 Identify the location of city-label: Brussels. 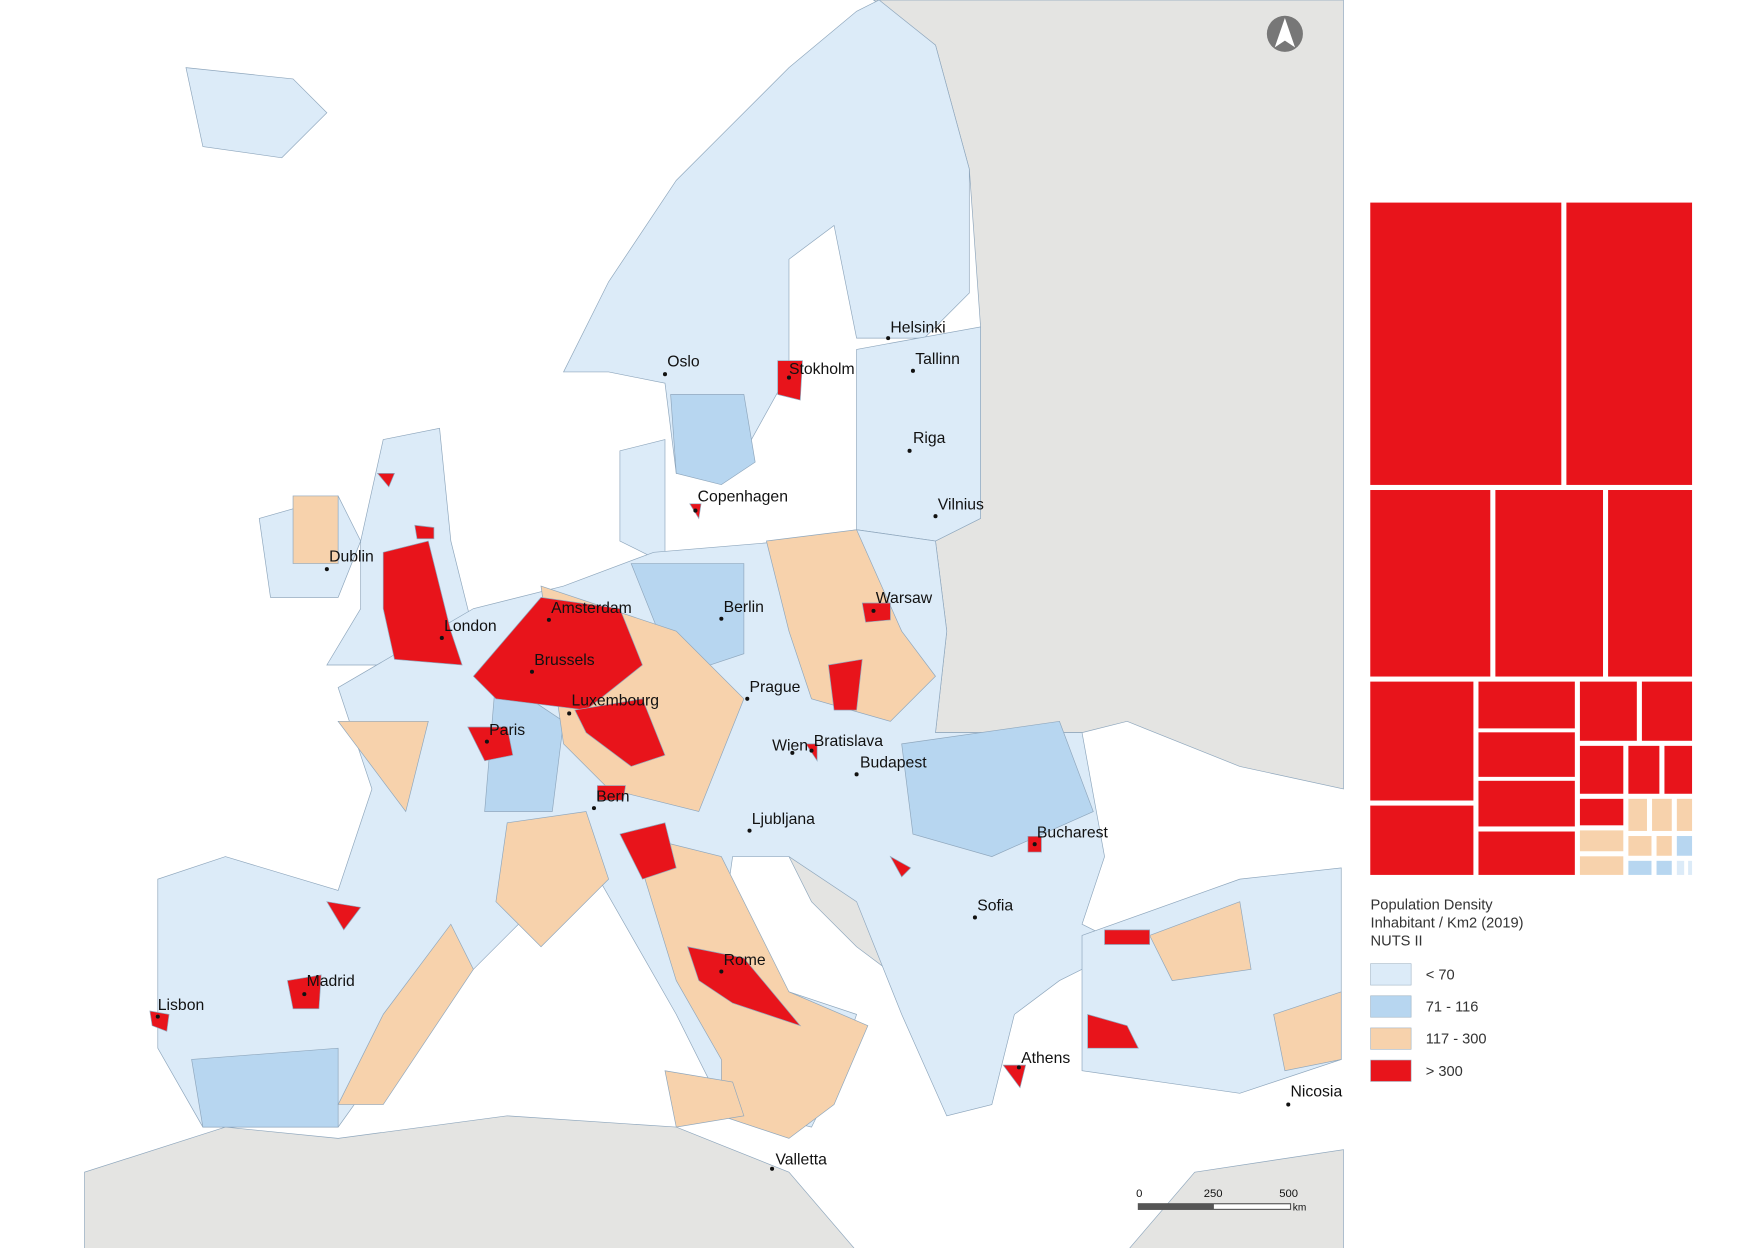
(564, 660).